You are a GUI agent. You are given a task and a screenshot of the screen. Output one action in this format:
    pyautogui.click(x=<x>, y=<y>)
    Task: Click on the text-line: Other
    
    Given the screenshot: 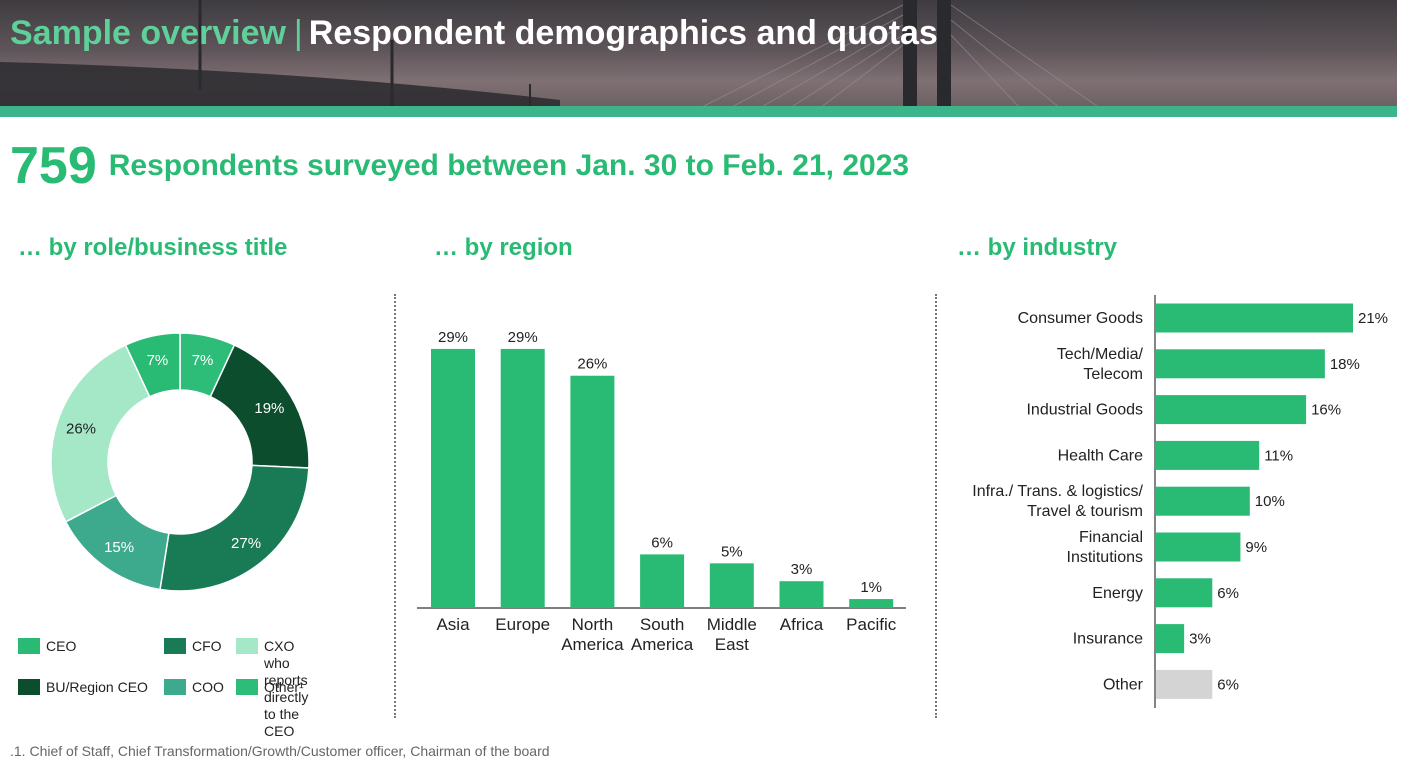 What is the action you would take?
    pyautogui.click(x=1123, y=684)
    